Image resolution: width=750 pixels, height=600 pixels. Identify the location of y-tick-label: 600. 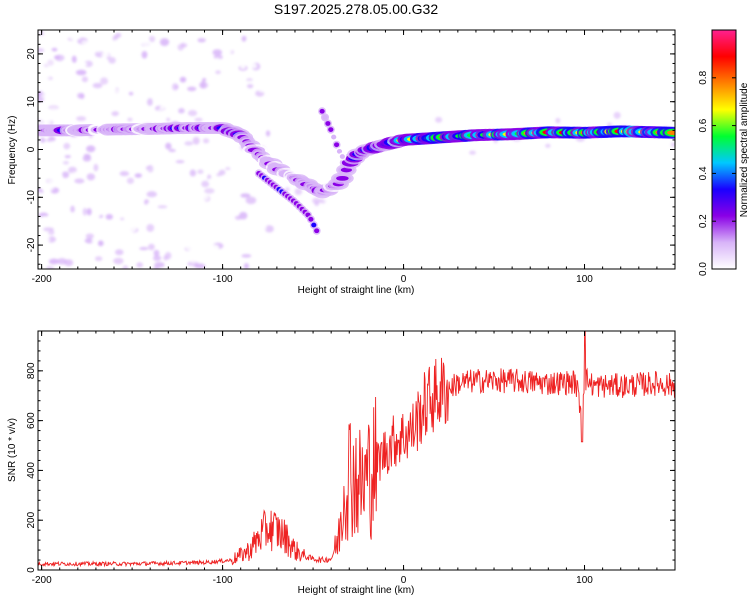
(31, 420).